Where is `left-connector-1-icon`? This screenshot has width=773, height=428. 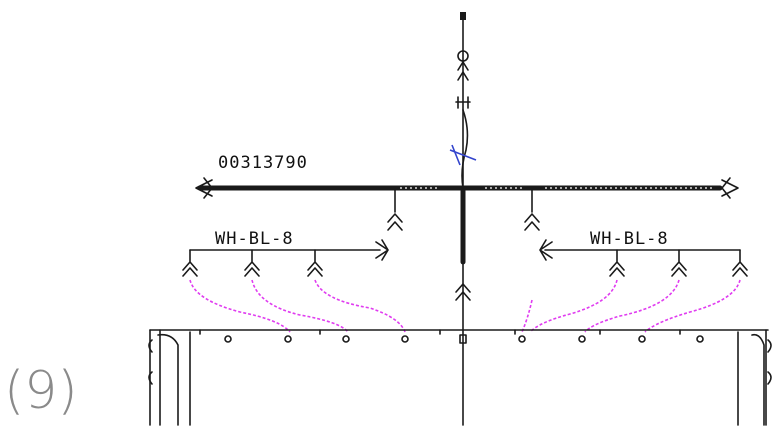 left-connector-1-icon is located at coordinates (190, 263).